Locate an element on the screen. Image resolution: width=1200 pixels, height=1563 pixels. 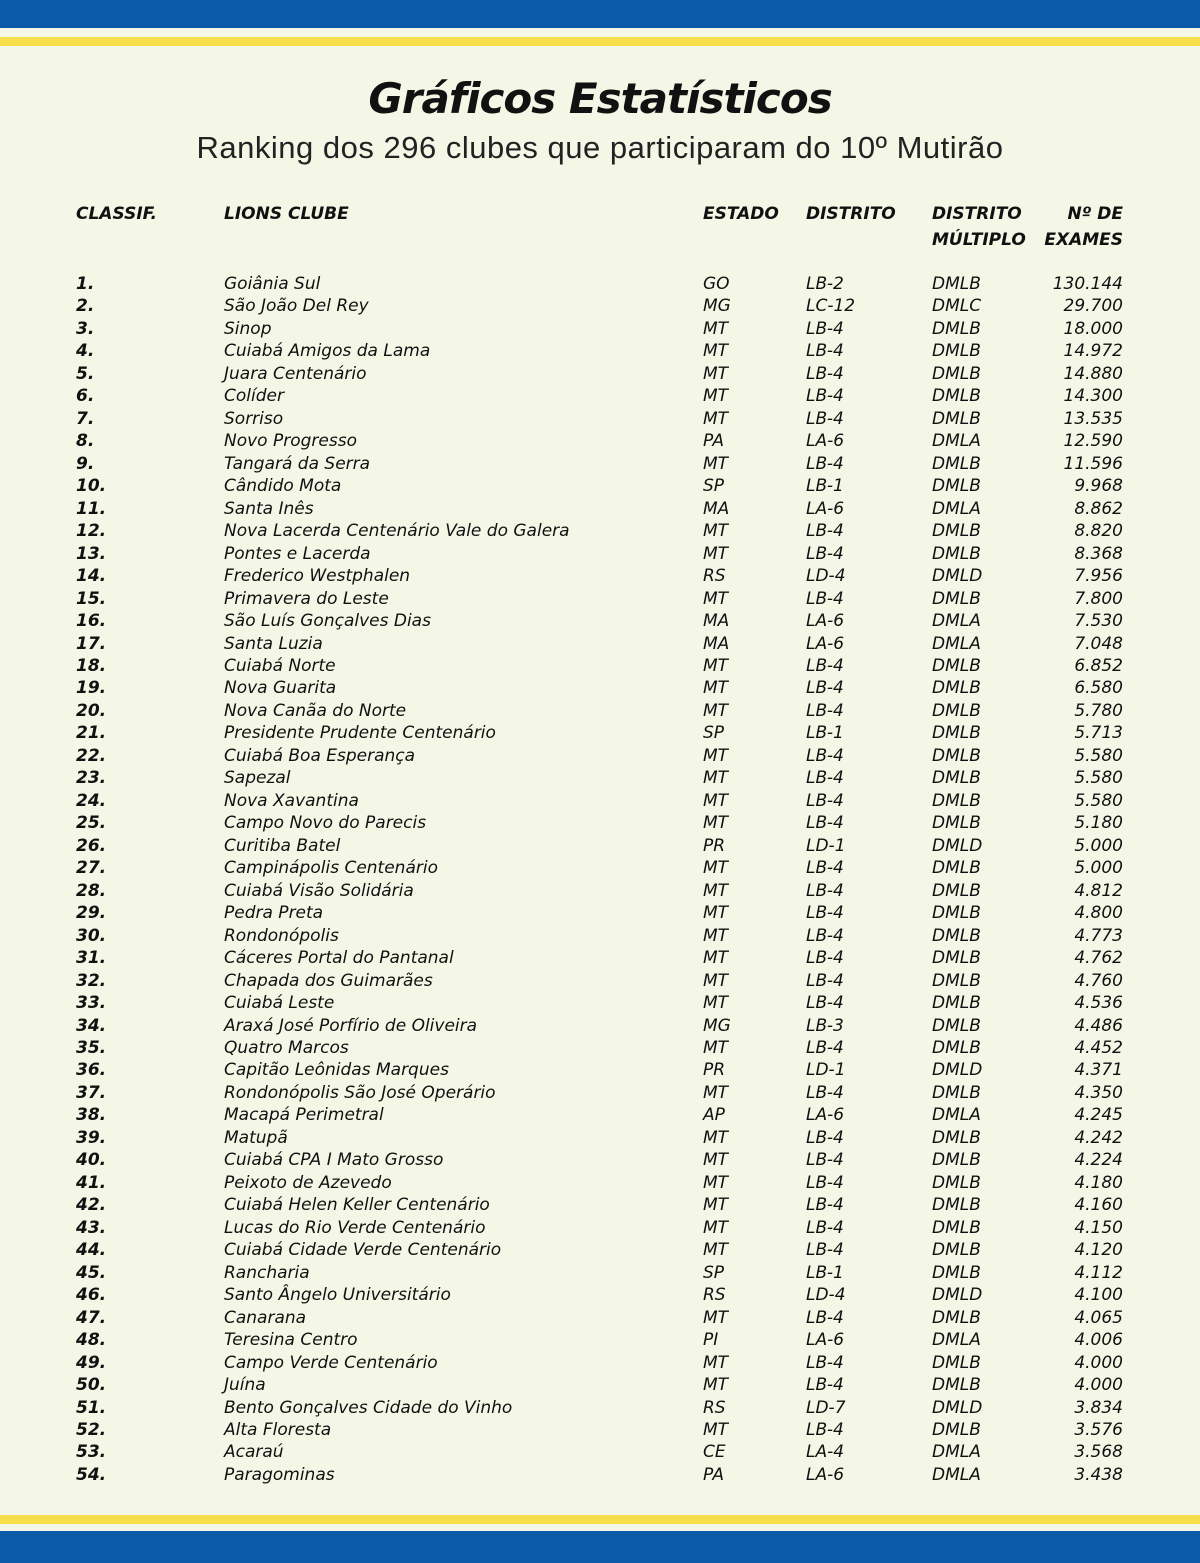
table-cell: 25. is located at coordinates (91, 823).